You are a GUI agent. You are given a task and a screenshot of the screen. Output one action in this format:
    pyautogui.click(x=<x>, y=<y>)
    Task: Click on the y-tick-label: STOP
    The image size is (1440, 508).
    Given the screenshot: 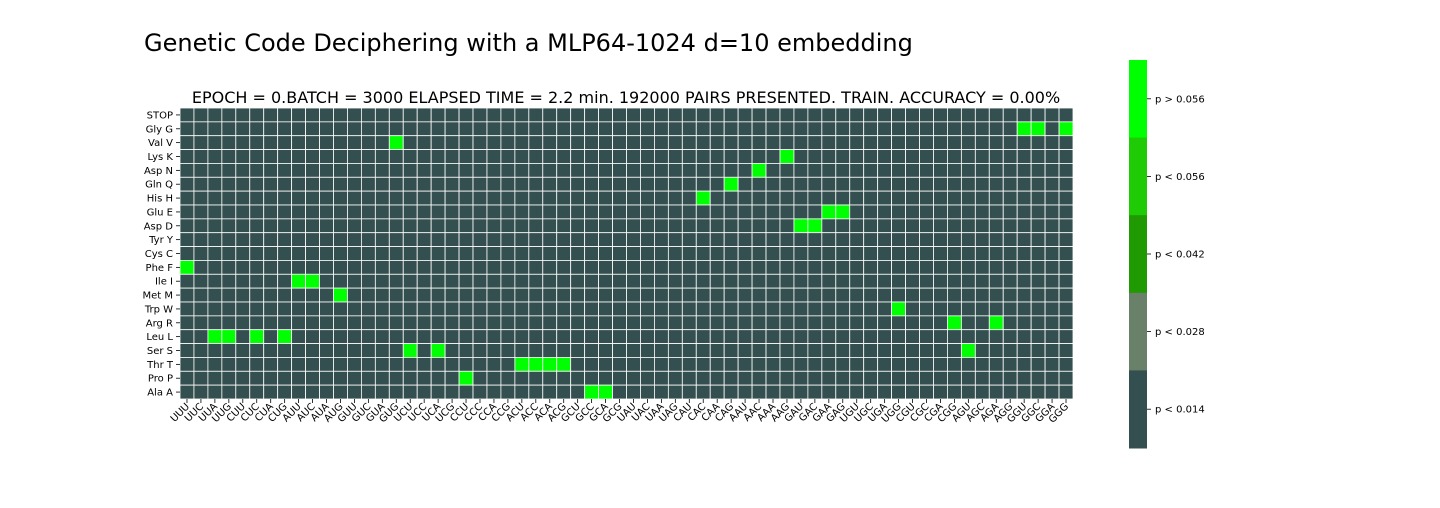 What is the action you would take?
    pyautogui.click(x=160, y=115)
    